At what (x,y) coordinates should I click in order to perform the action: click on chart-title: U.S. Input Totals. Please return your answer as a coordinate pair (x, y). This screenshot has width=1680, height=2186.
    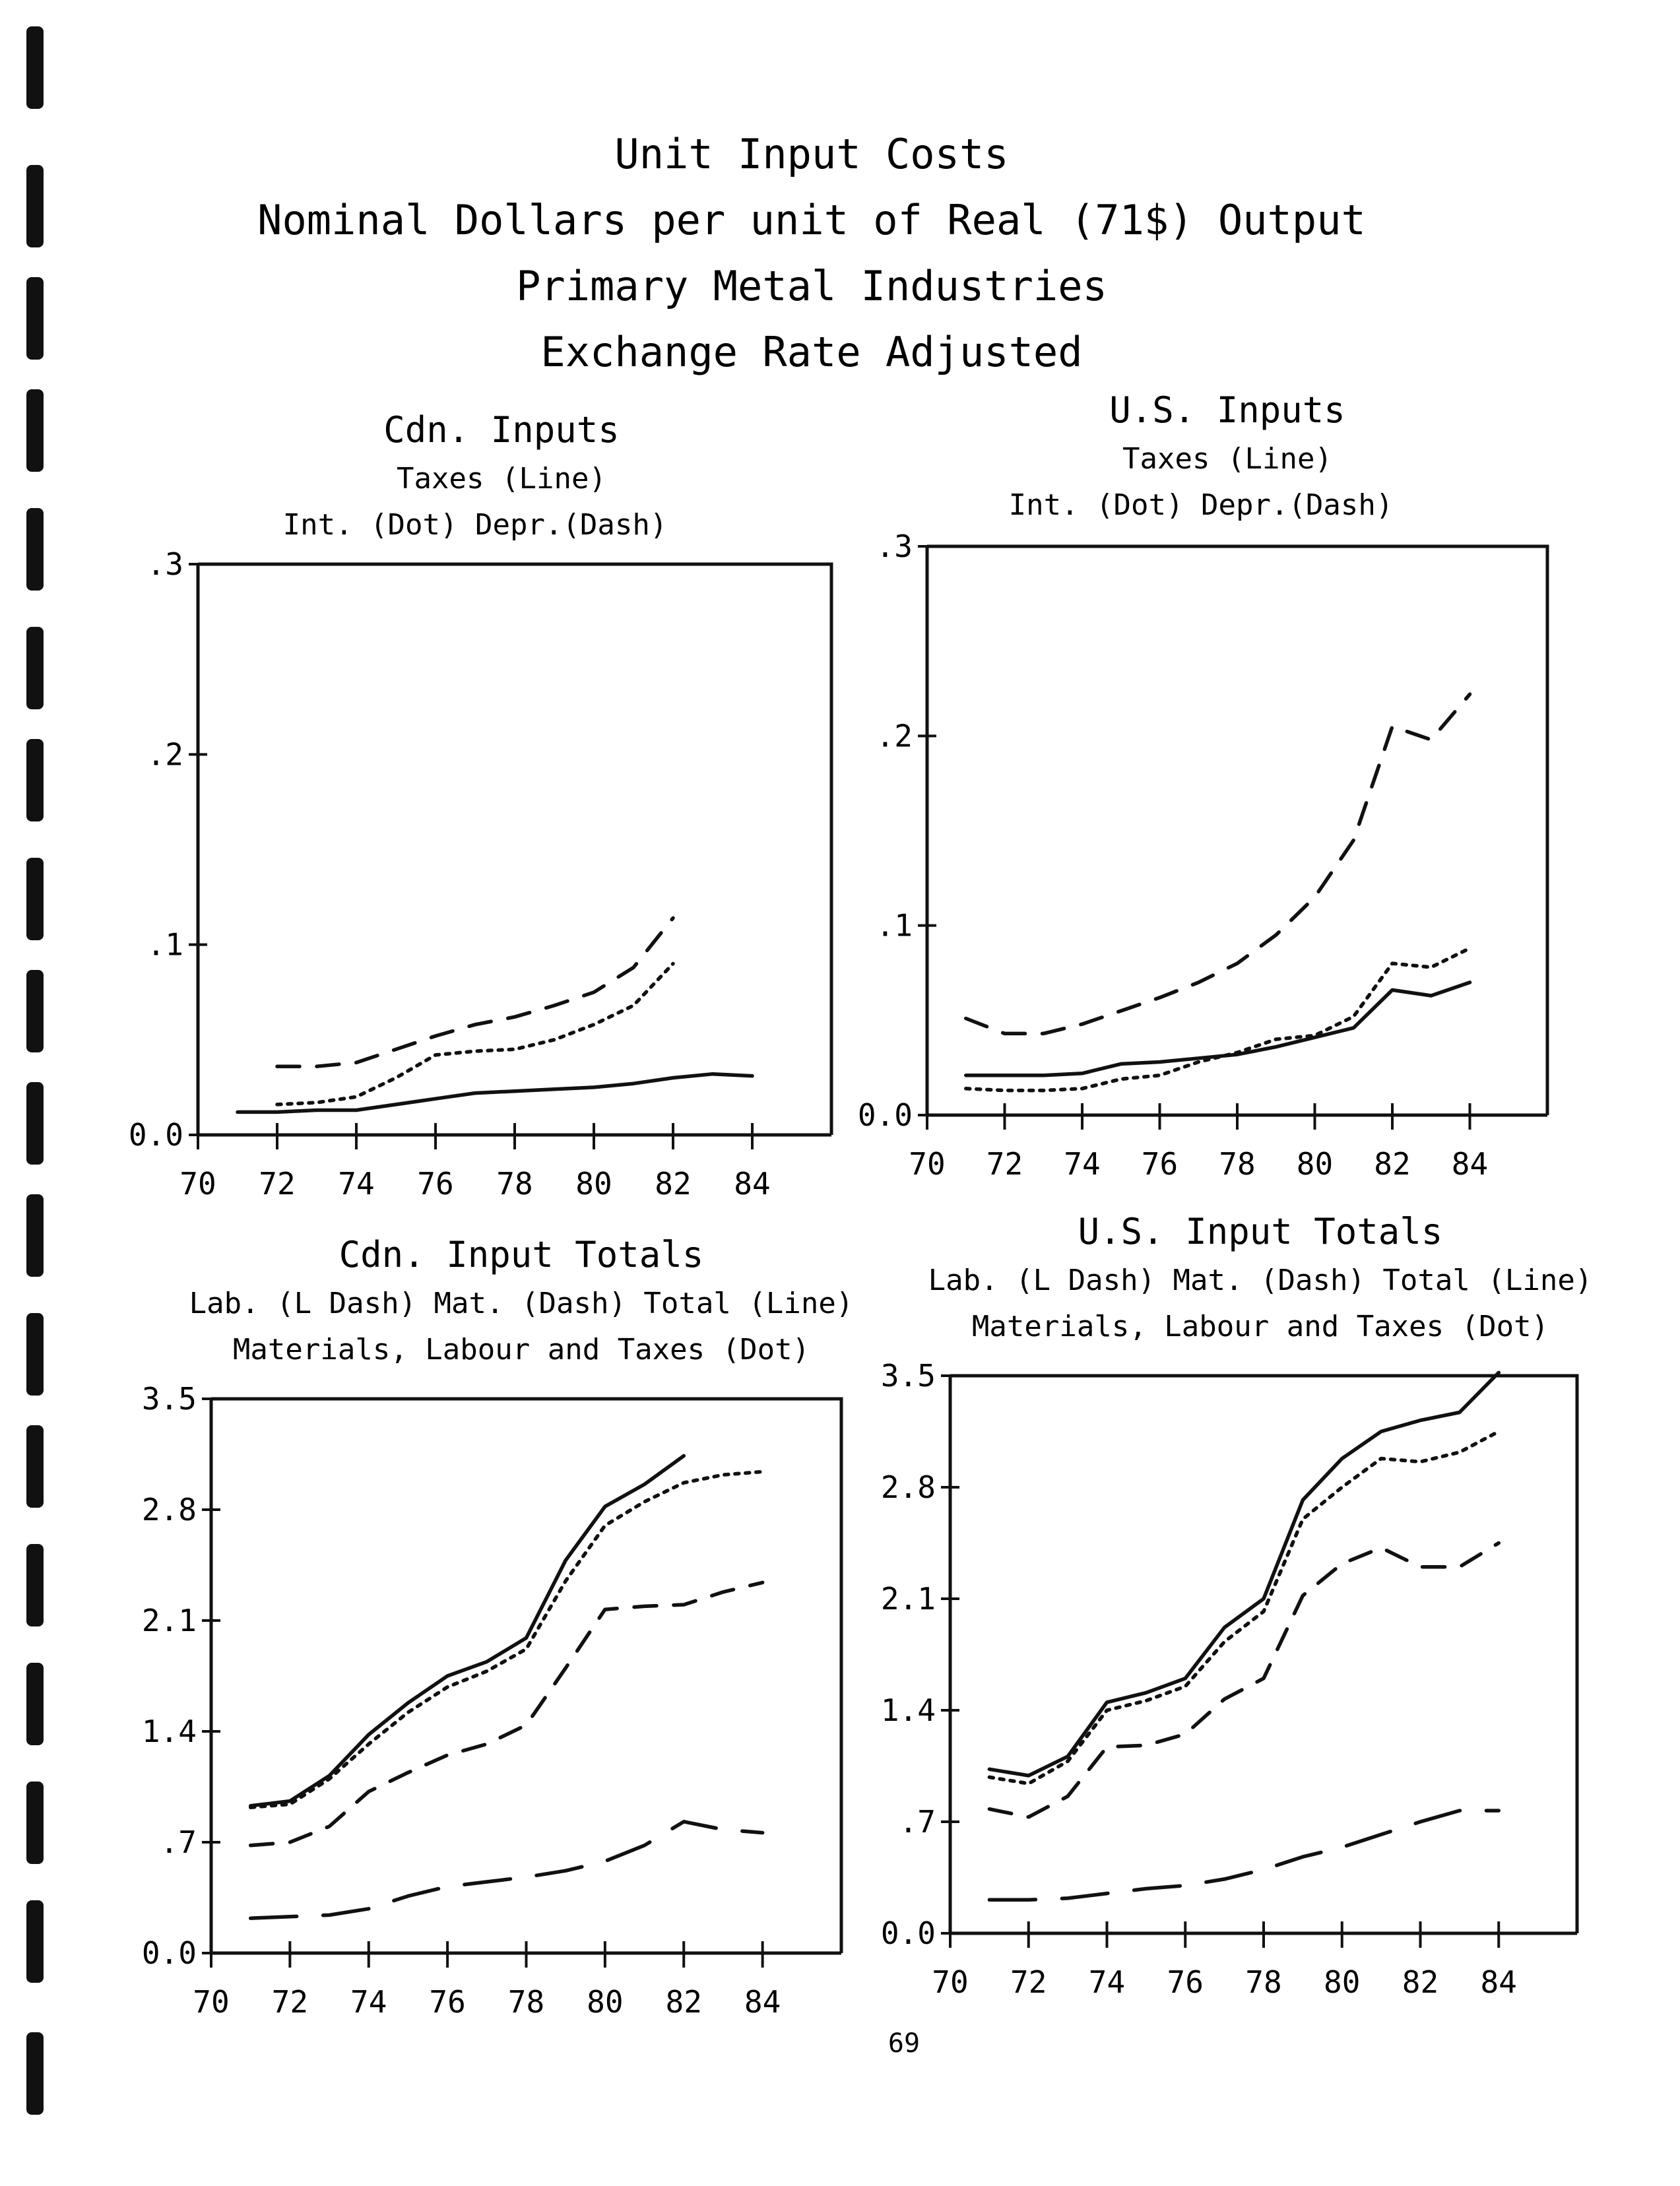
    Looking at the image, I should click on (1260, 1231).